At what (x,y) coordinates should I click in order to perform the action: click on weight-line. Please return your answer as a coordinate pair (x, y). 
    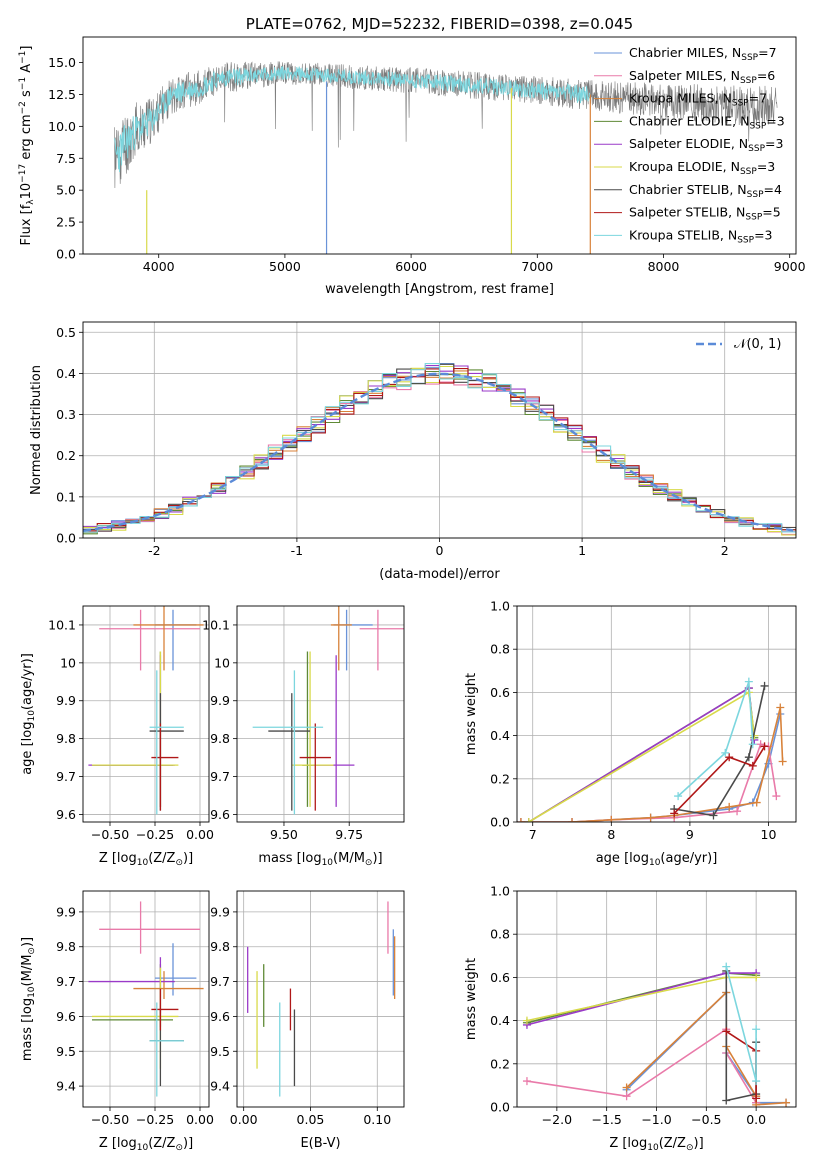
    Looking at the image, I should click on (715, 739).